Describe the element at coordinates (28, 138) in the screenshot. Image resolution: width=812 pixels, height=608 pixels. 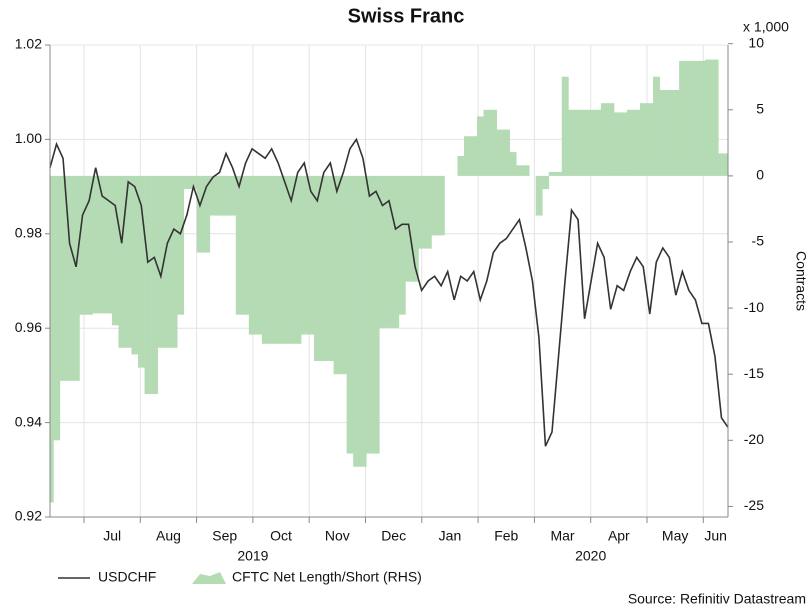
I see `y-tick-label: 1.00` at that location.